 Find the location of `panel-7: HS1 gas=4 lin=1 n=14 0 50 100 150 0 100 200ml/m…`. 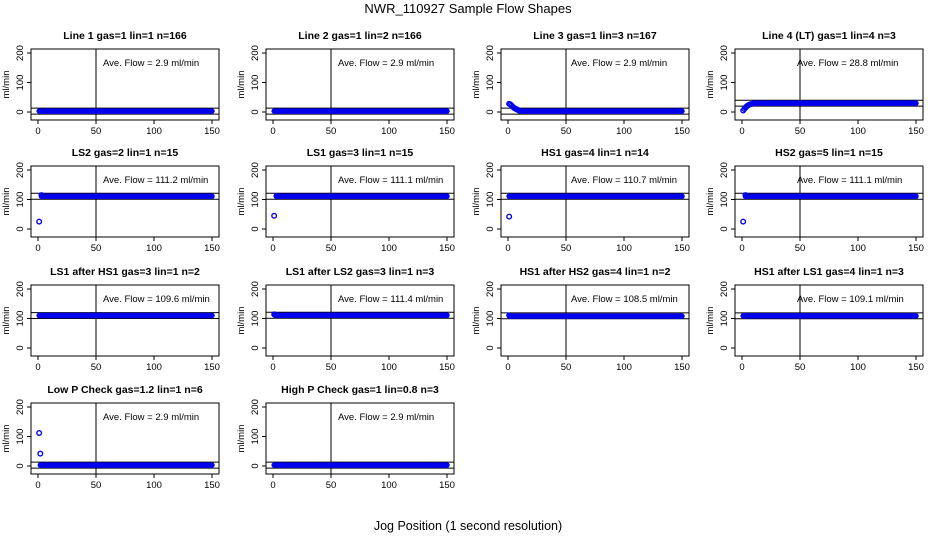

panel-7: HS1 gas=4 lin=1 n=14 0 50 100 150 0 100 200ml/m… is located at coordinates (580, 200).